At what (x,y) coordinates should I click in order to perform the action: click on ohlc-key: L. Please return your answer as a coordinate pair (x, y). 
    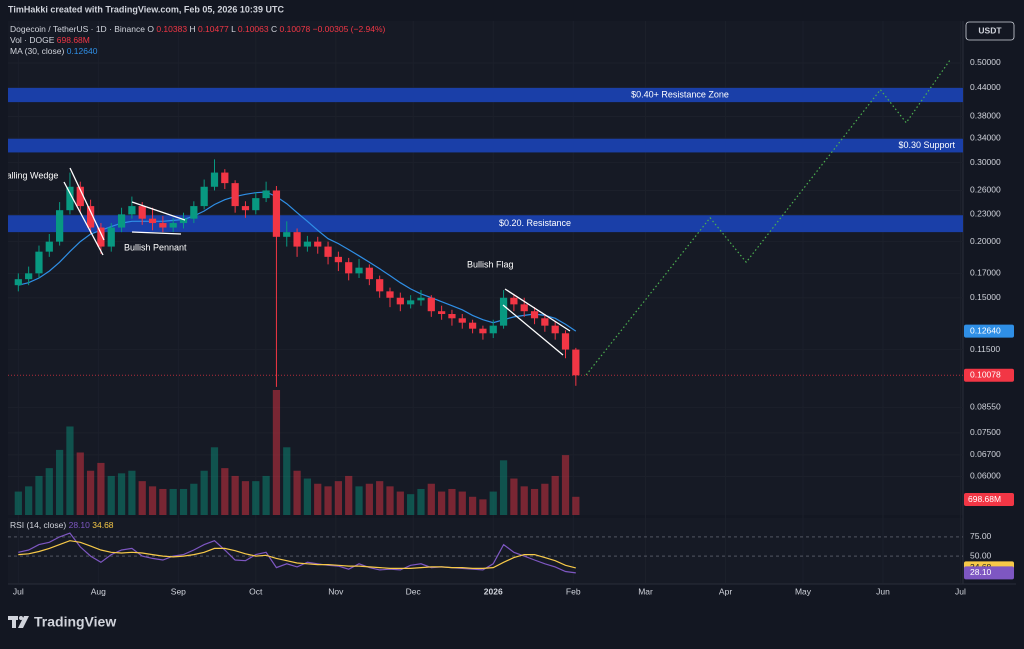
    Looking at the image, I should click on (233, 29).